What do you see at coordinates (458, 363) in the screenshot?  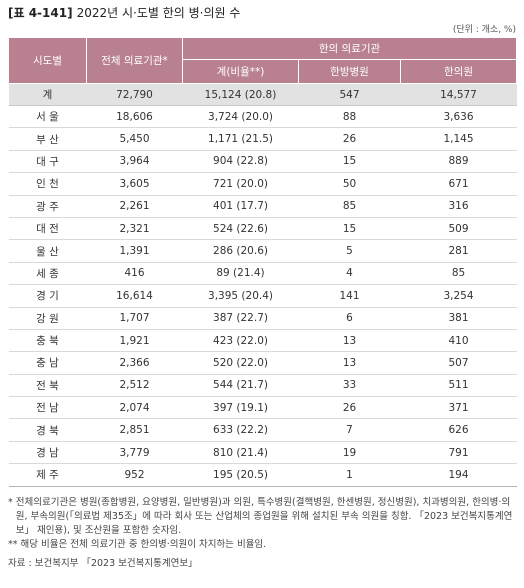 I see `cell-km-clinics: 507` at bounding box center [458, 363].